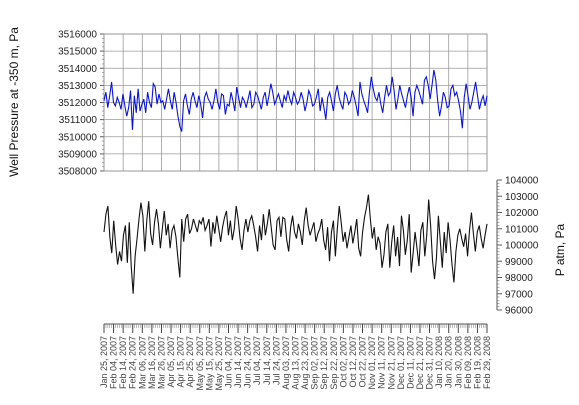 The image size is (579, 405). Describe the element at coordinates (133, 362) in the screenshot. I see `date-axis-label: Feb 24, 2007` at that location.